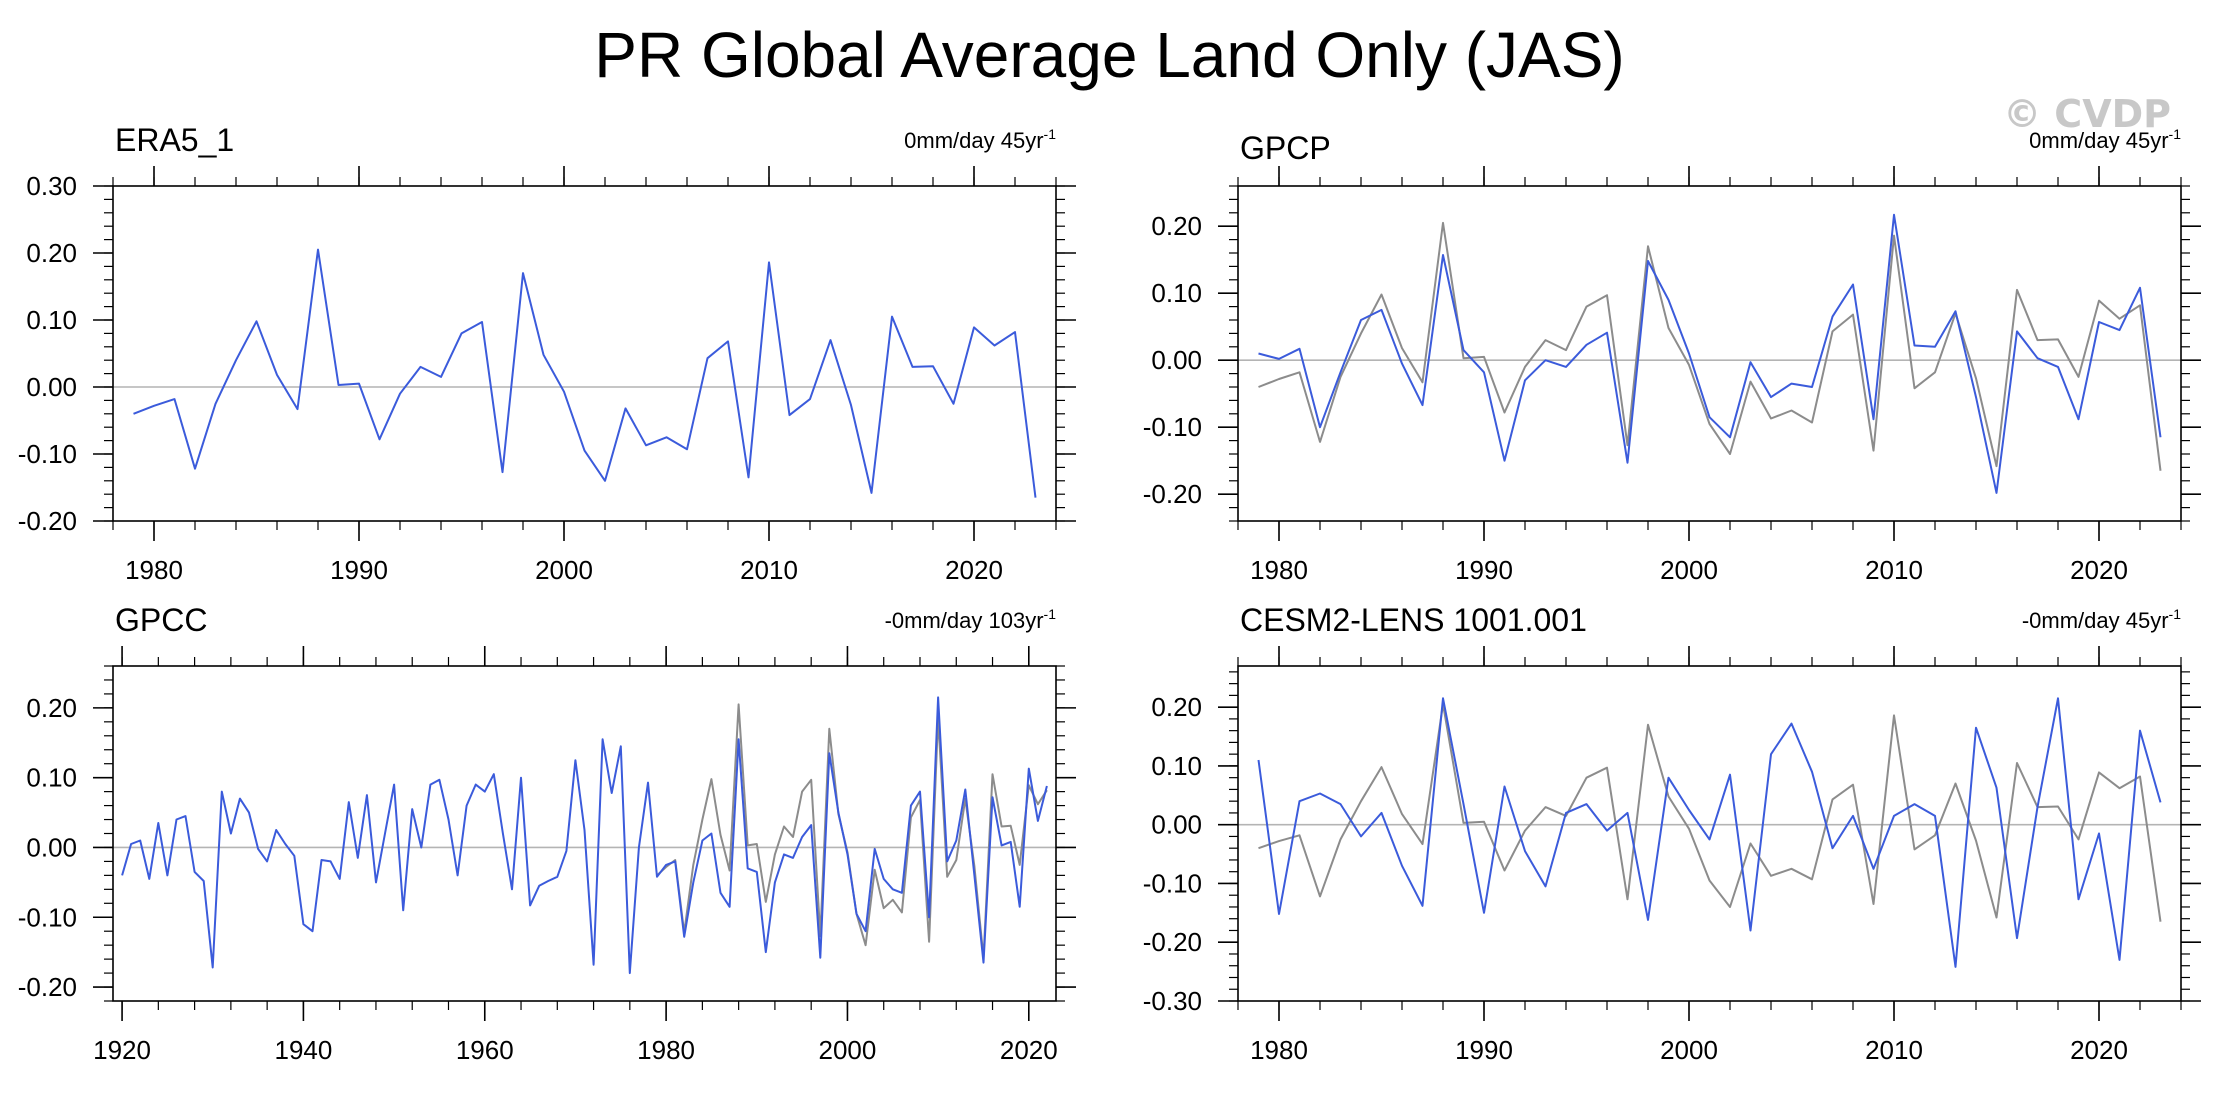 This screenshot has height=1093, width=2219. Describe the element at coordinates (2095, 620) in the screenshot. I see `trend-value: -0mm/day 45yr` at that location.